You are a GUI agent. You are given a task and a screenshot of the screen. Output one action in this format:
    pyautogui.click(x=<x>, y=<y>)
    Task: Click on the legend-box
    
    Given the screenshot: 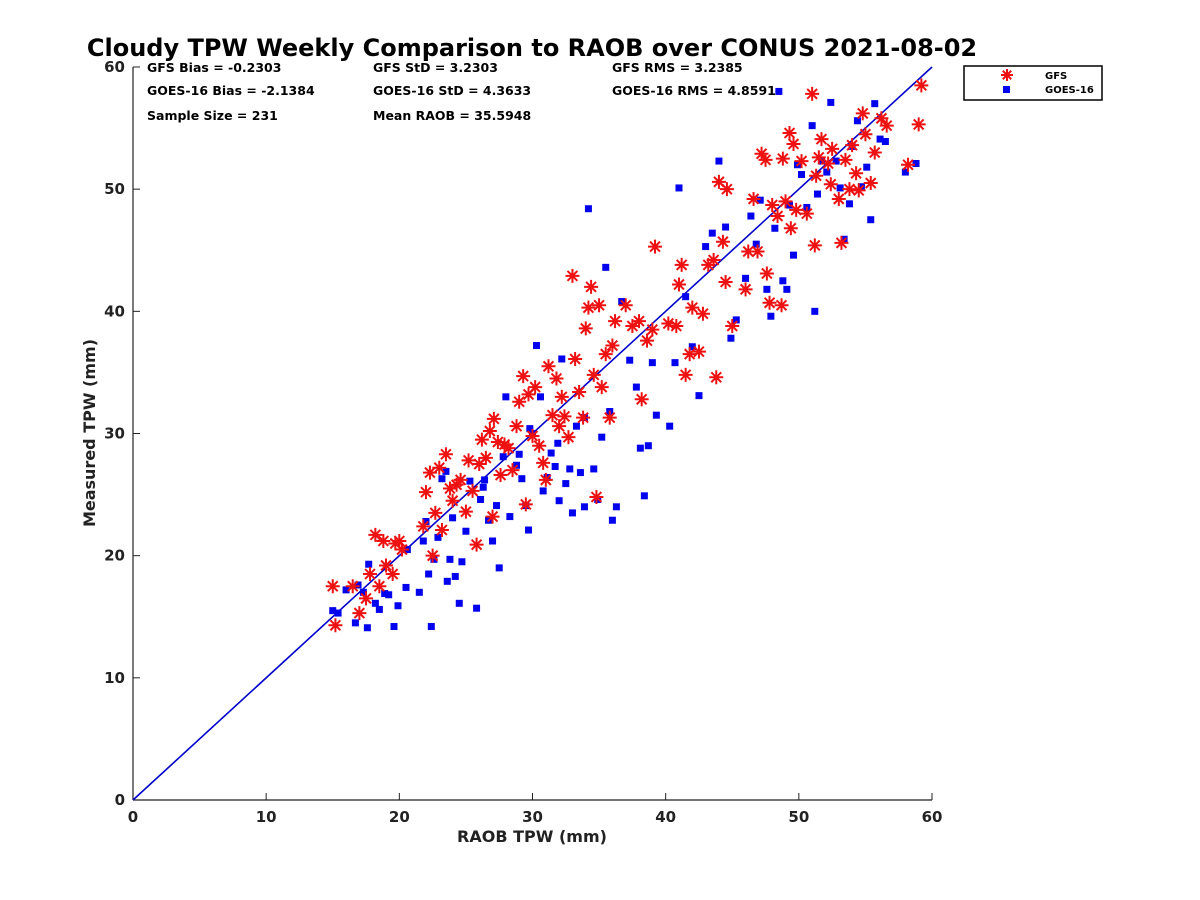 What is the action you would take?
    pyautogui.click(x=1033, y=83)
    